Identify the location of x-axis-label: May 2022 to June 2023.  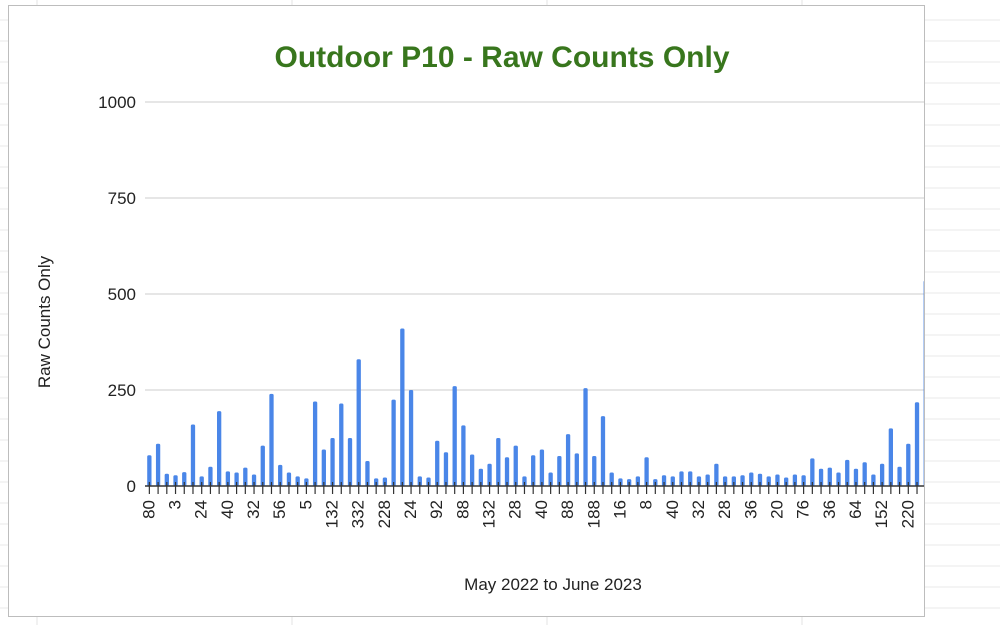
(553, 584).